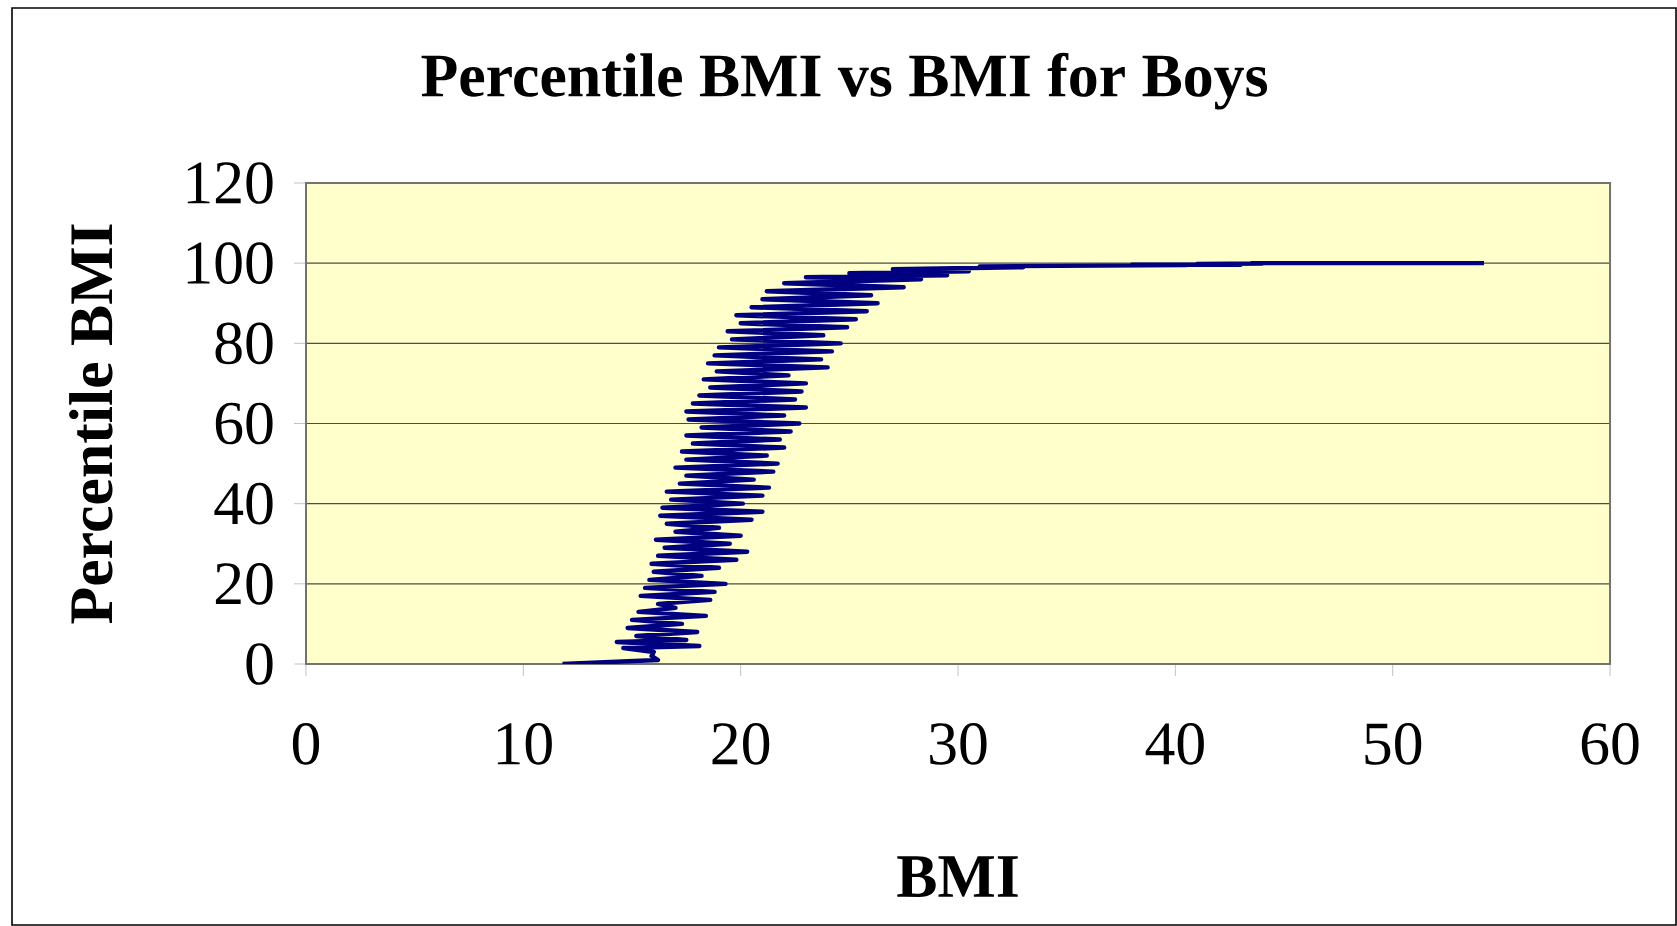  Describe the element at coordinates (958, 744) in the screenshot. I see `x-tick-label: 30` at that location.